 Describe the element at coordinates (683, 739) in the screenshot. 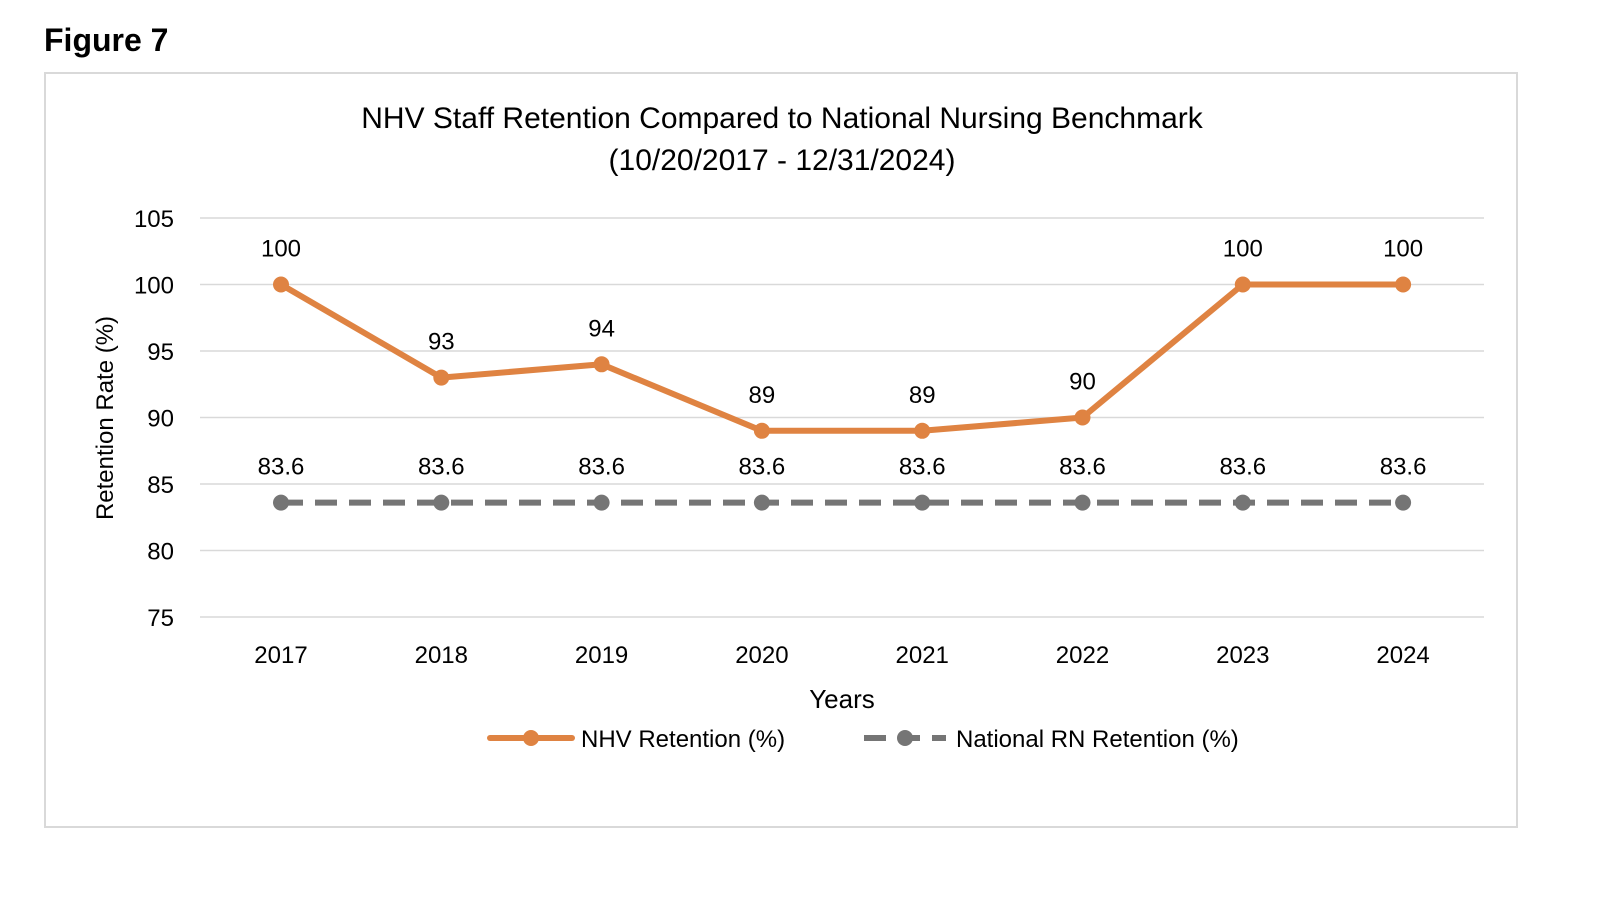

I see `legend-label: NHV Retention (%)` at that location.